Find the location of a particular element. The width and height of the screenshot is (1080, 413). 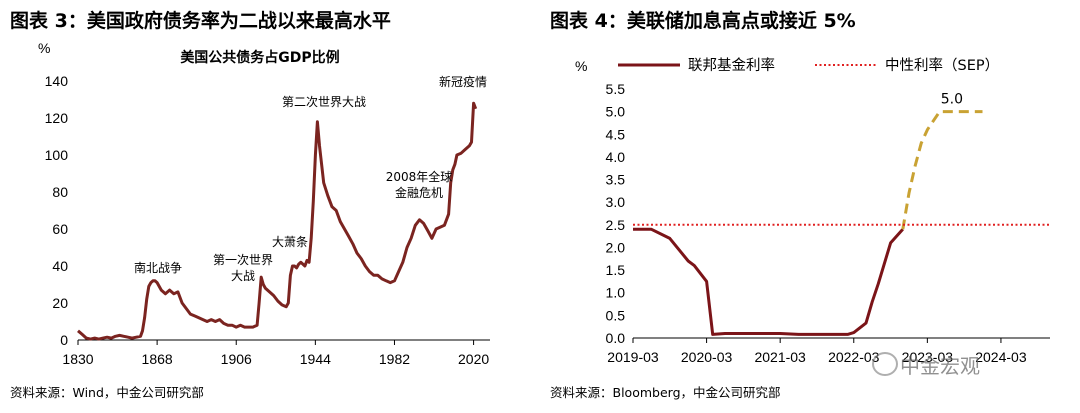

x-tick-label-2019-03: 2019-03 is located at coordinates (633, 357).